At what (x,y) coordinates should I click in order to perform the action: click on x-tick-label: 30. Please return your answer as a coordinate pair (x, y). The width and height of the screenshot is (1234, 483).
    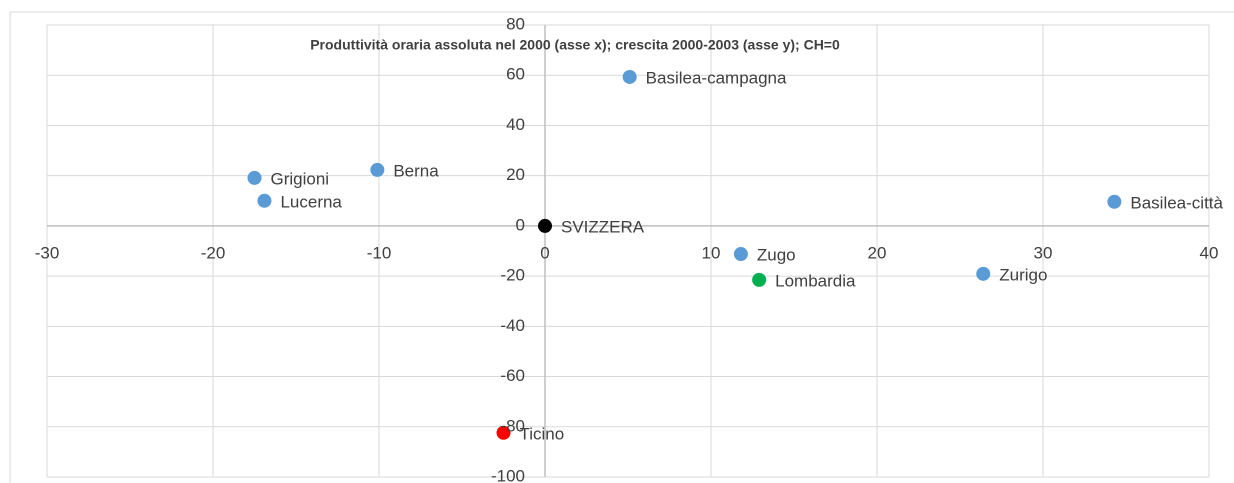
    Looking at the image, I should click on (1043, 252).